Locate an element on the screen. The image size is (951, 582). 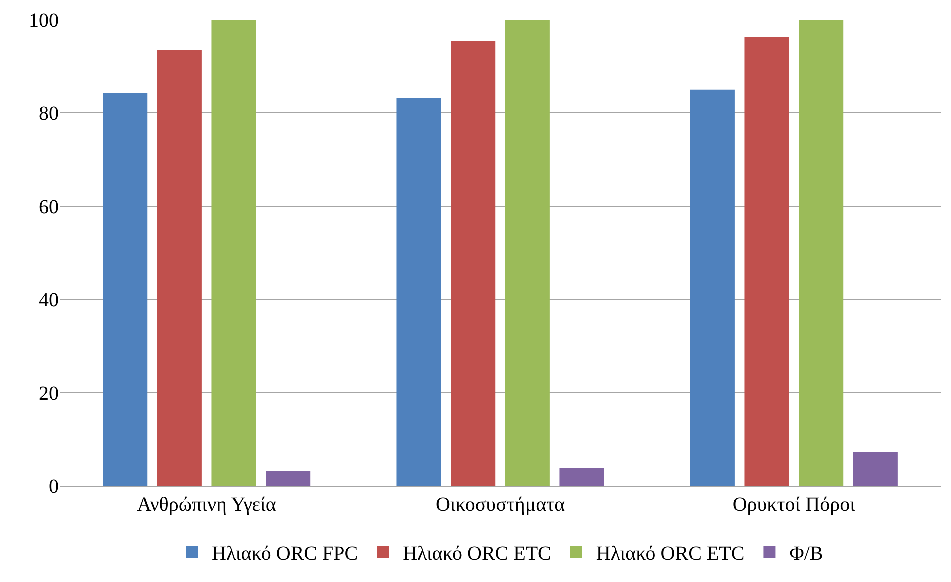
y-tick-label: 40 is located at coordinates (49, 301).